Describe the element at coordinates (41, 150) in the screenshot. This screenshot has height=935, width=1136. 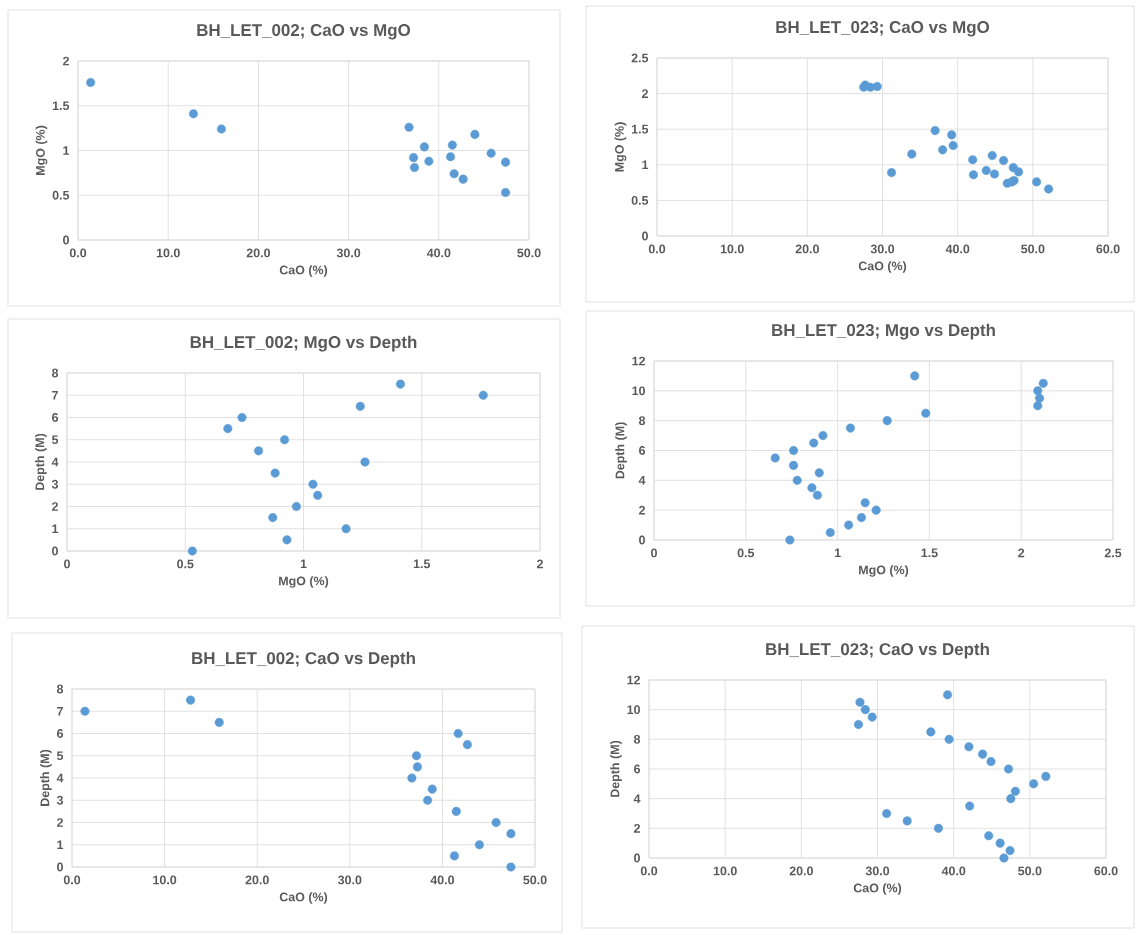
I see `y-axis-title: MgO (%)` at that location.